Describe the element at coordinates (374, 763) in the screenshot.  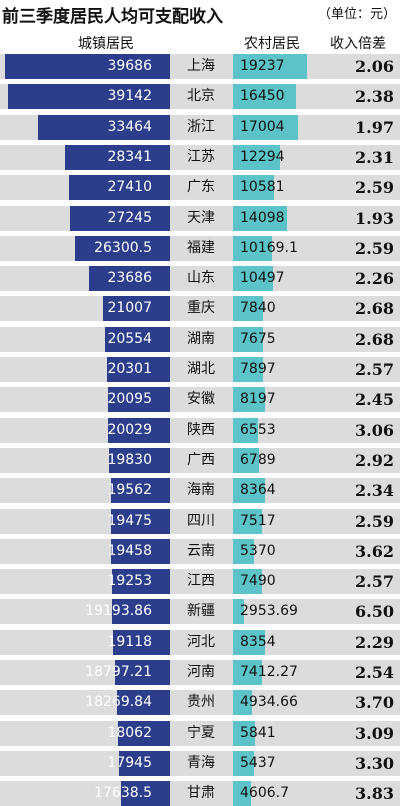
I see `ratio-value: 3.30` at that location.